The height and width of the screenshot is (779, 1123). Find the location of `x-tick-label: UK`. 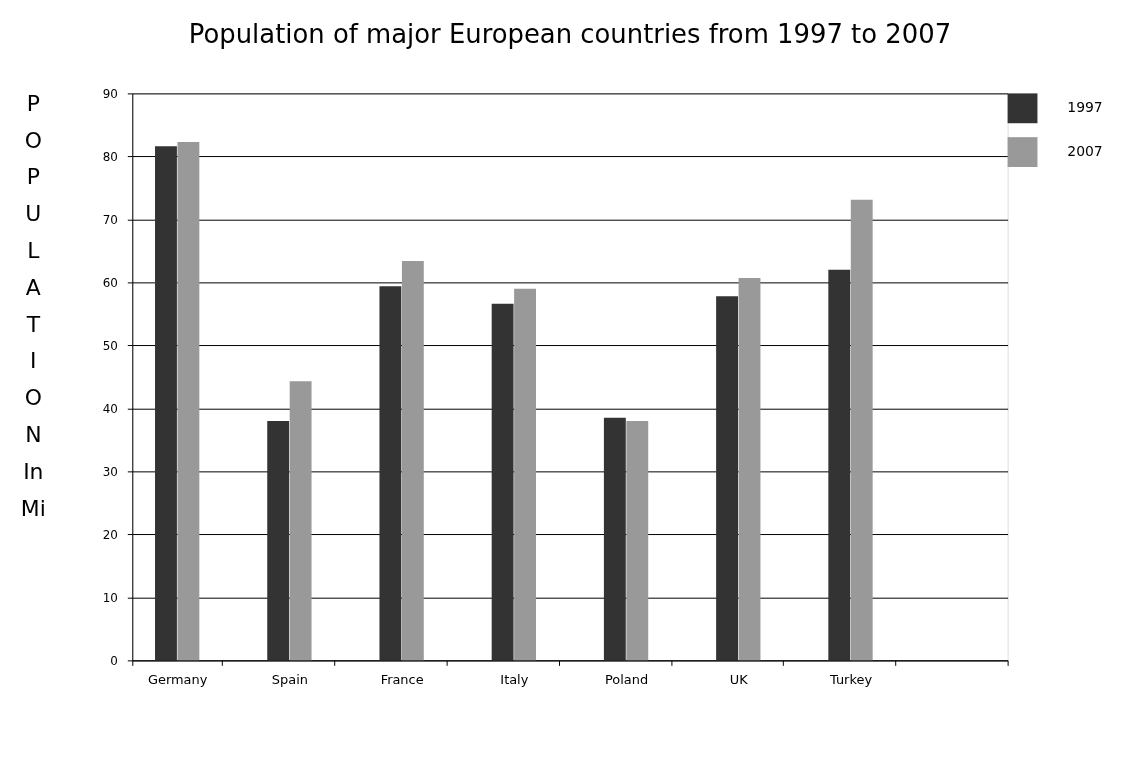

x-tick-label: UK is located at coordinates (739, 679).